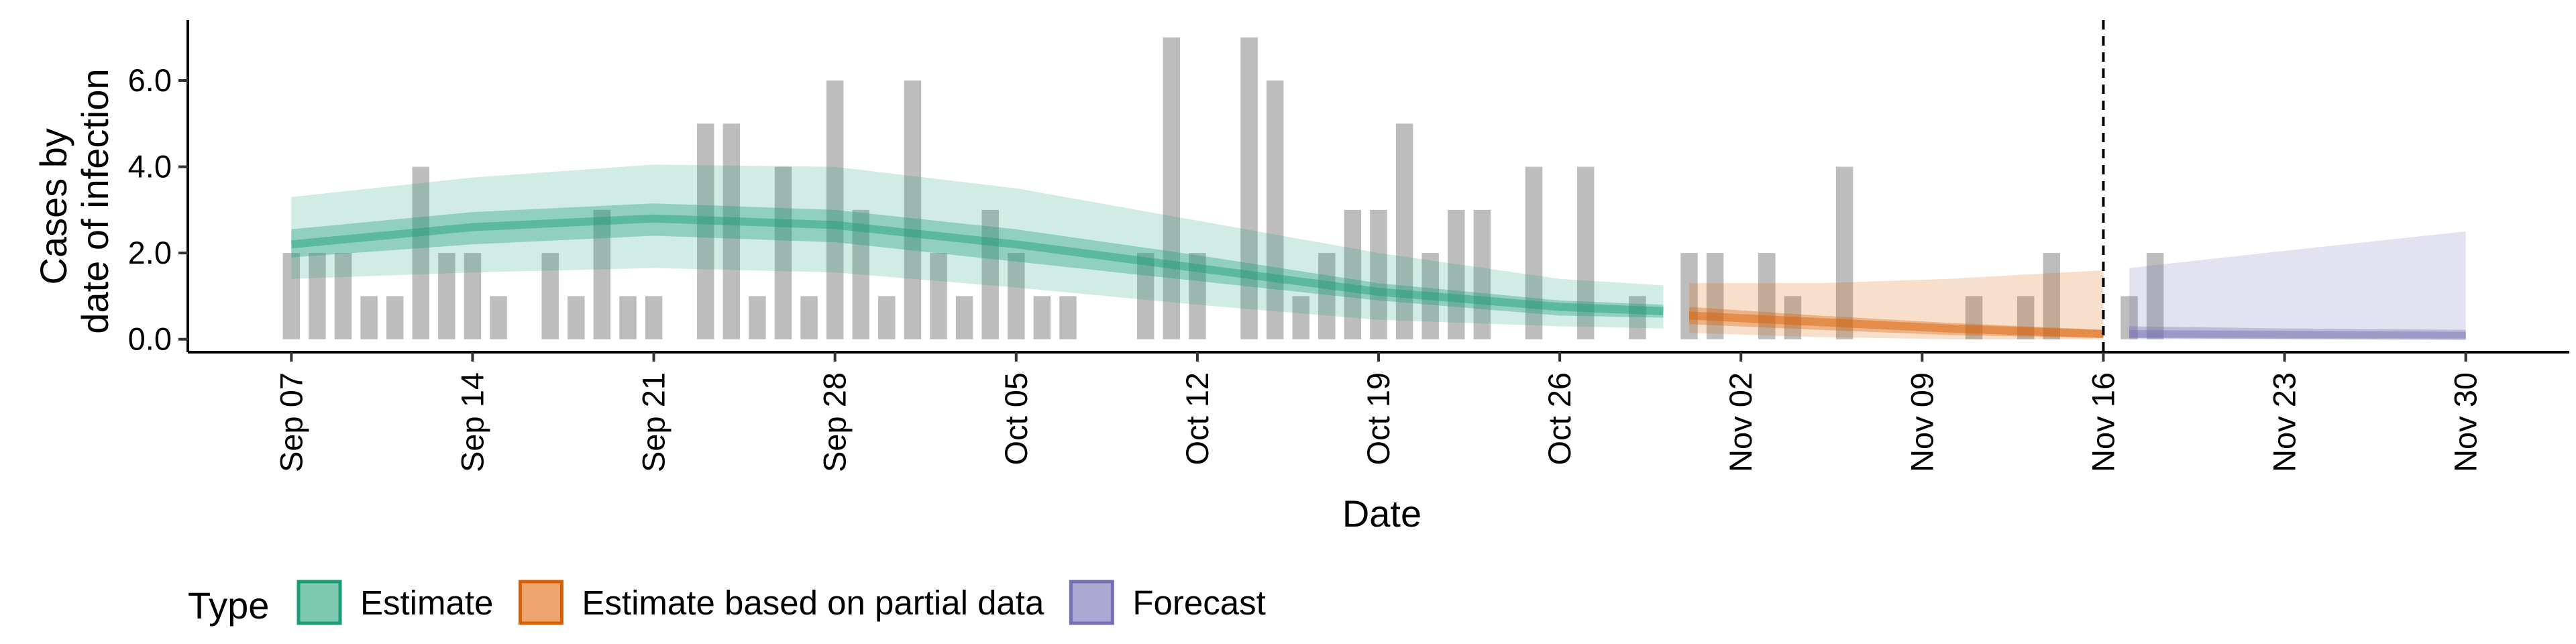 This screenshot has height=644, width=2576. I want to click on x-tick-label: Oct 12, so click(1197, 418).